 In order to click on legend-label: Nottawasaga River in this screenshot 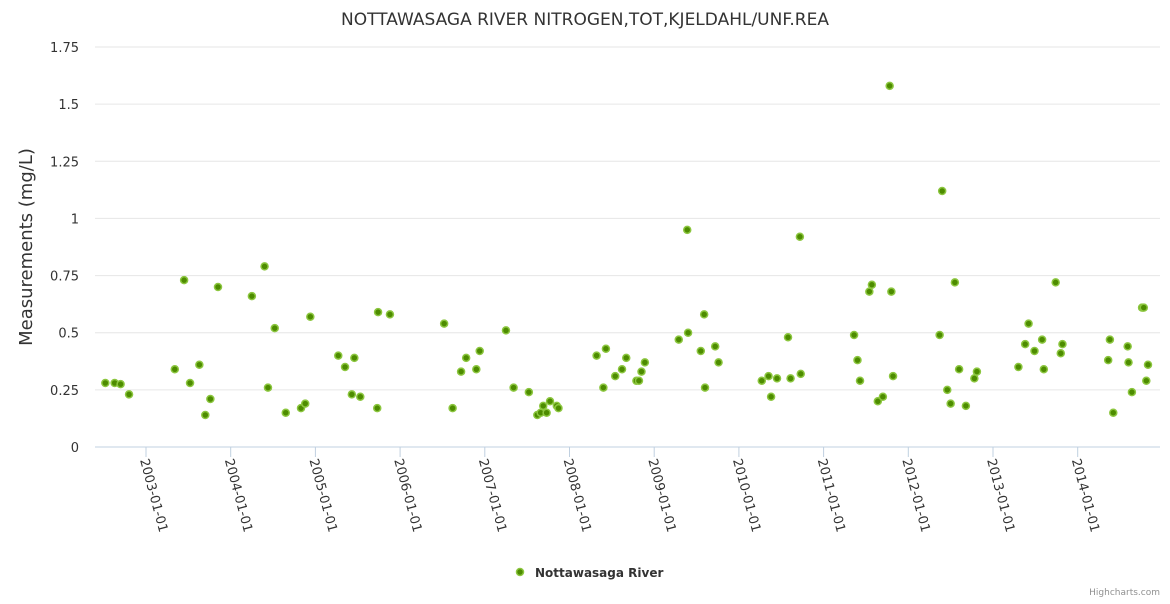, I will do `click(599, 573)`.